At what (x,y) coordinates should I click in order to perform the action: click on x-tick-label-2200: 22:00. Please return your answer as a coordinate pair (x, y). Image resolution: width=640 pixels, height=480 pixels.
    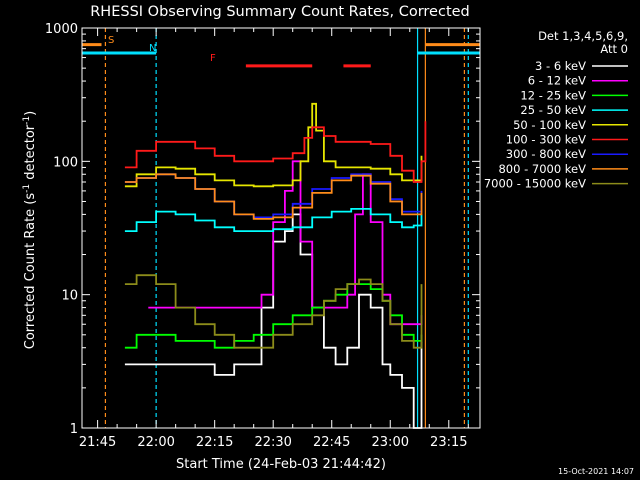
    Looking at the image, I should click on (155, 442).